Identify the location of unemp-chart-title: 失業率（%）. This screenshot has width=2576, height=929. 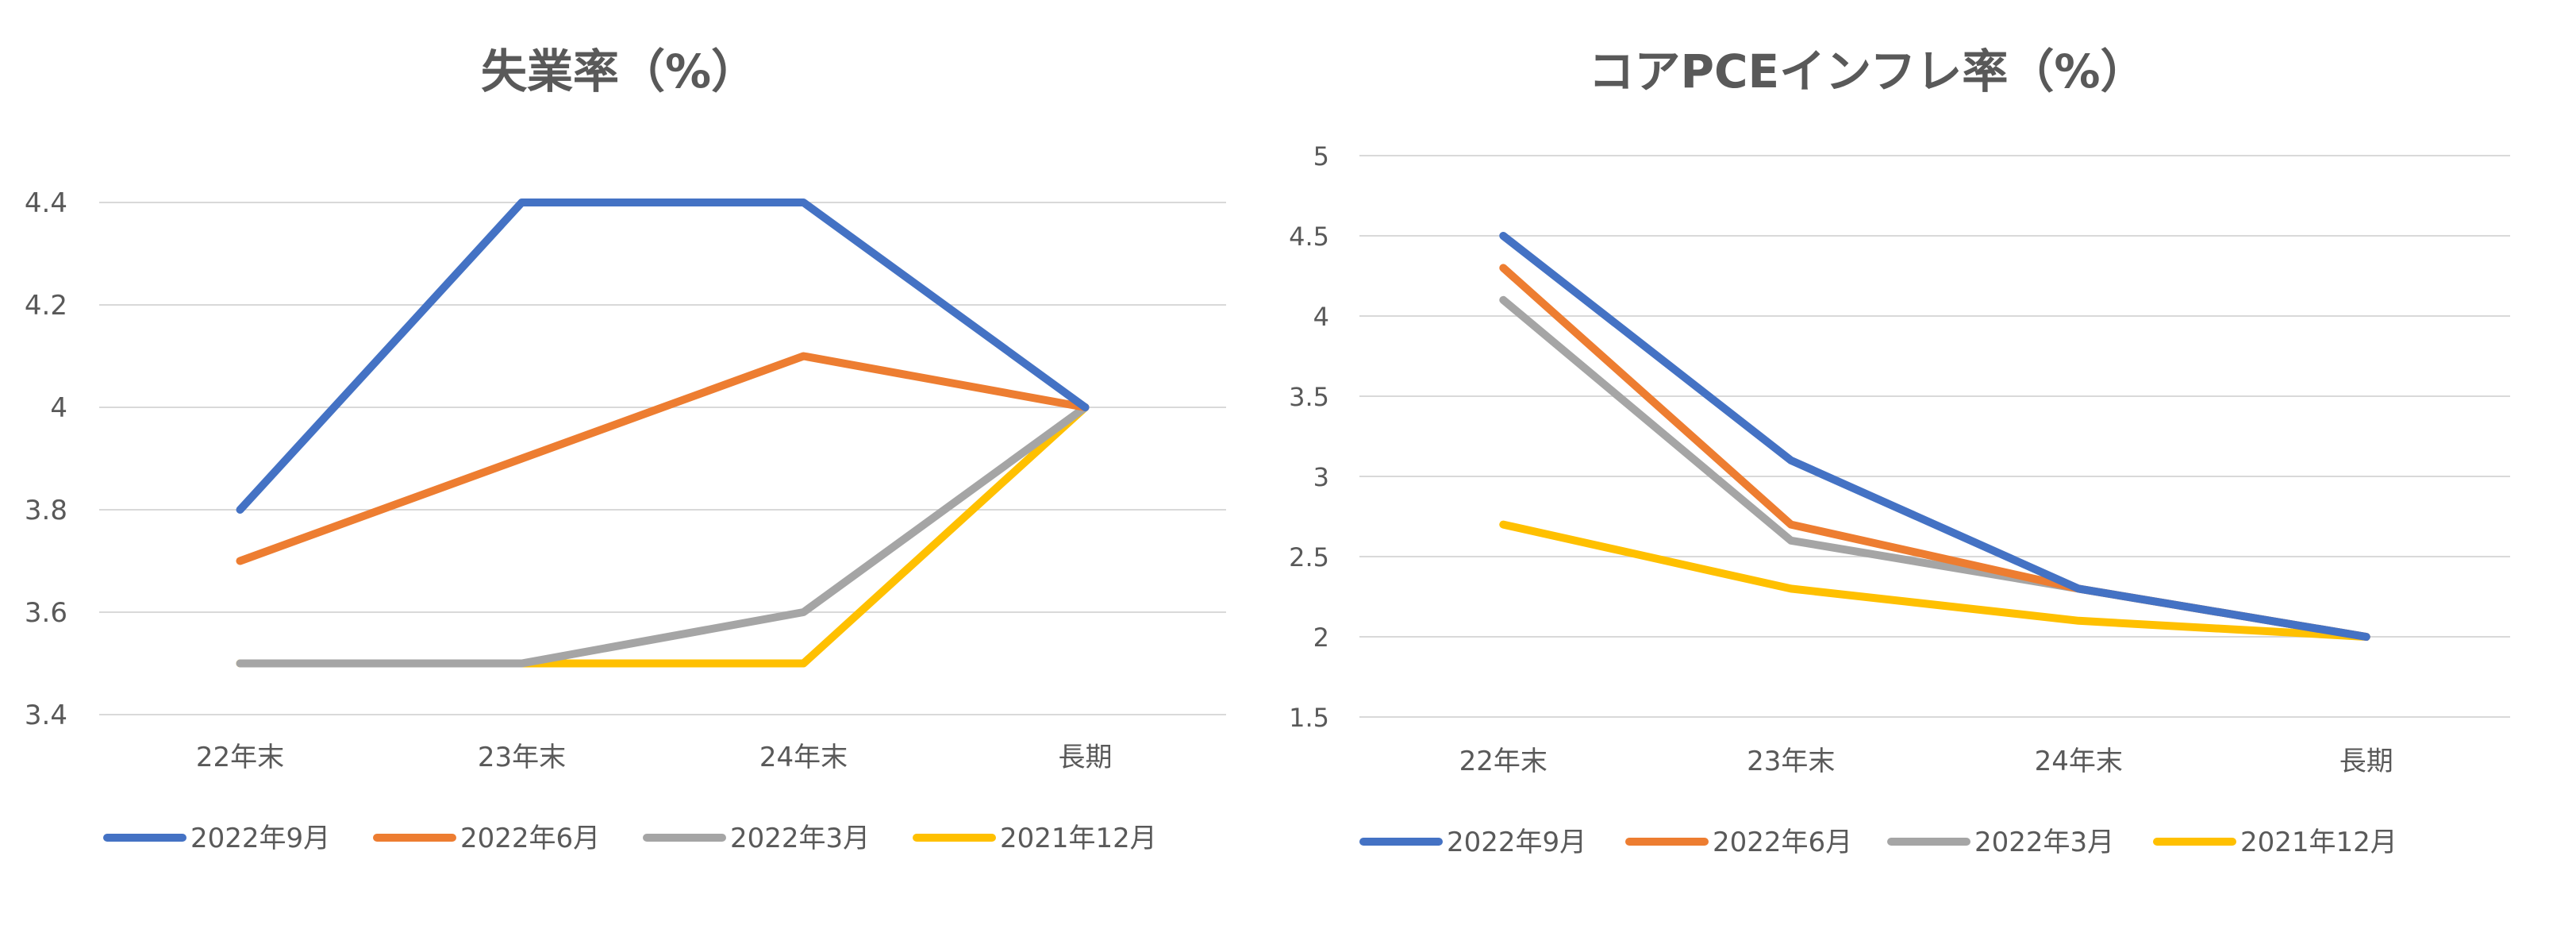
(619, 71).